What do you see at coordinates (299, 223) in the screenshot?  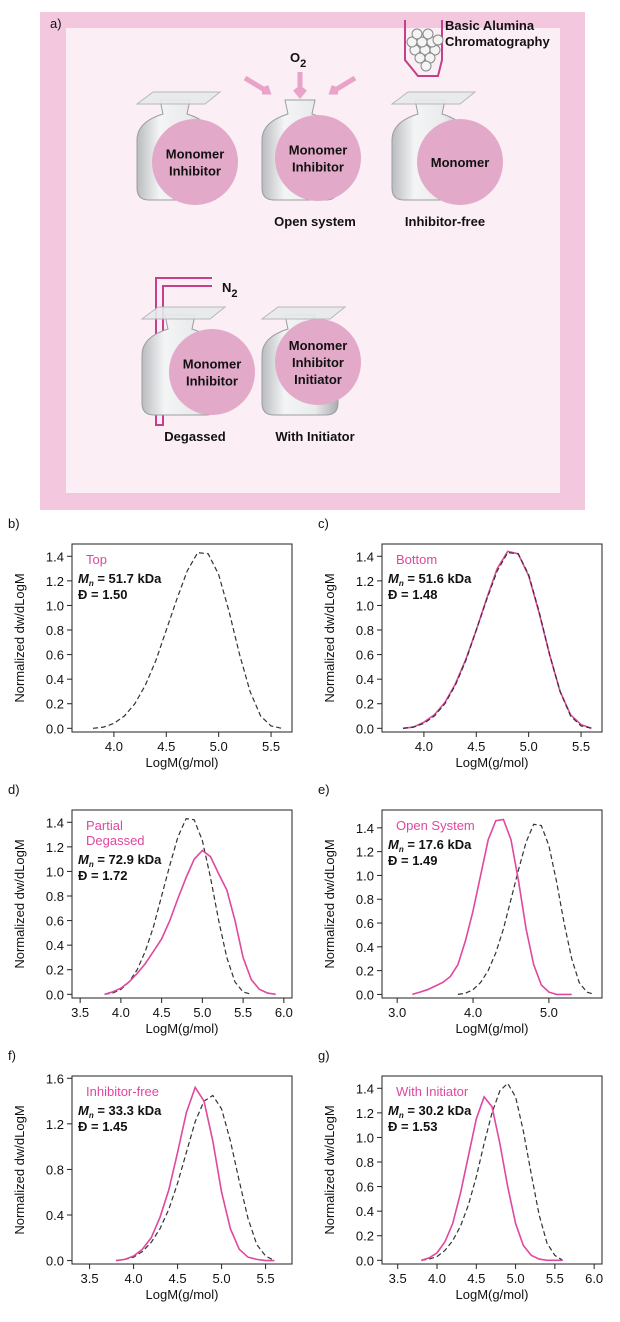 I see `diagram-art` at bounding box center [299, 223].